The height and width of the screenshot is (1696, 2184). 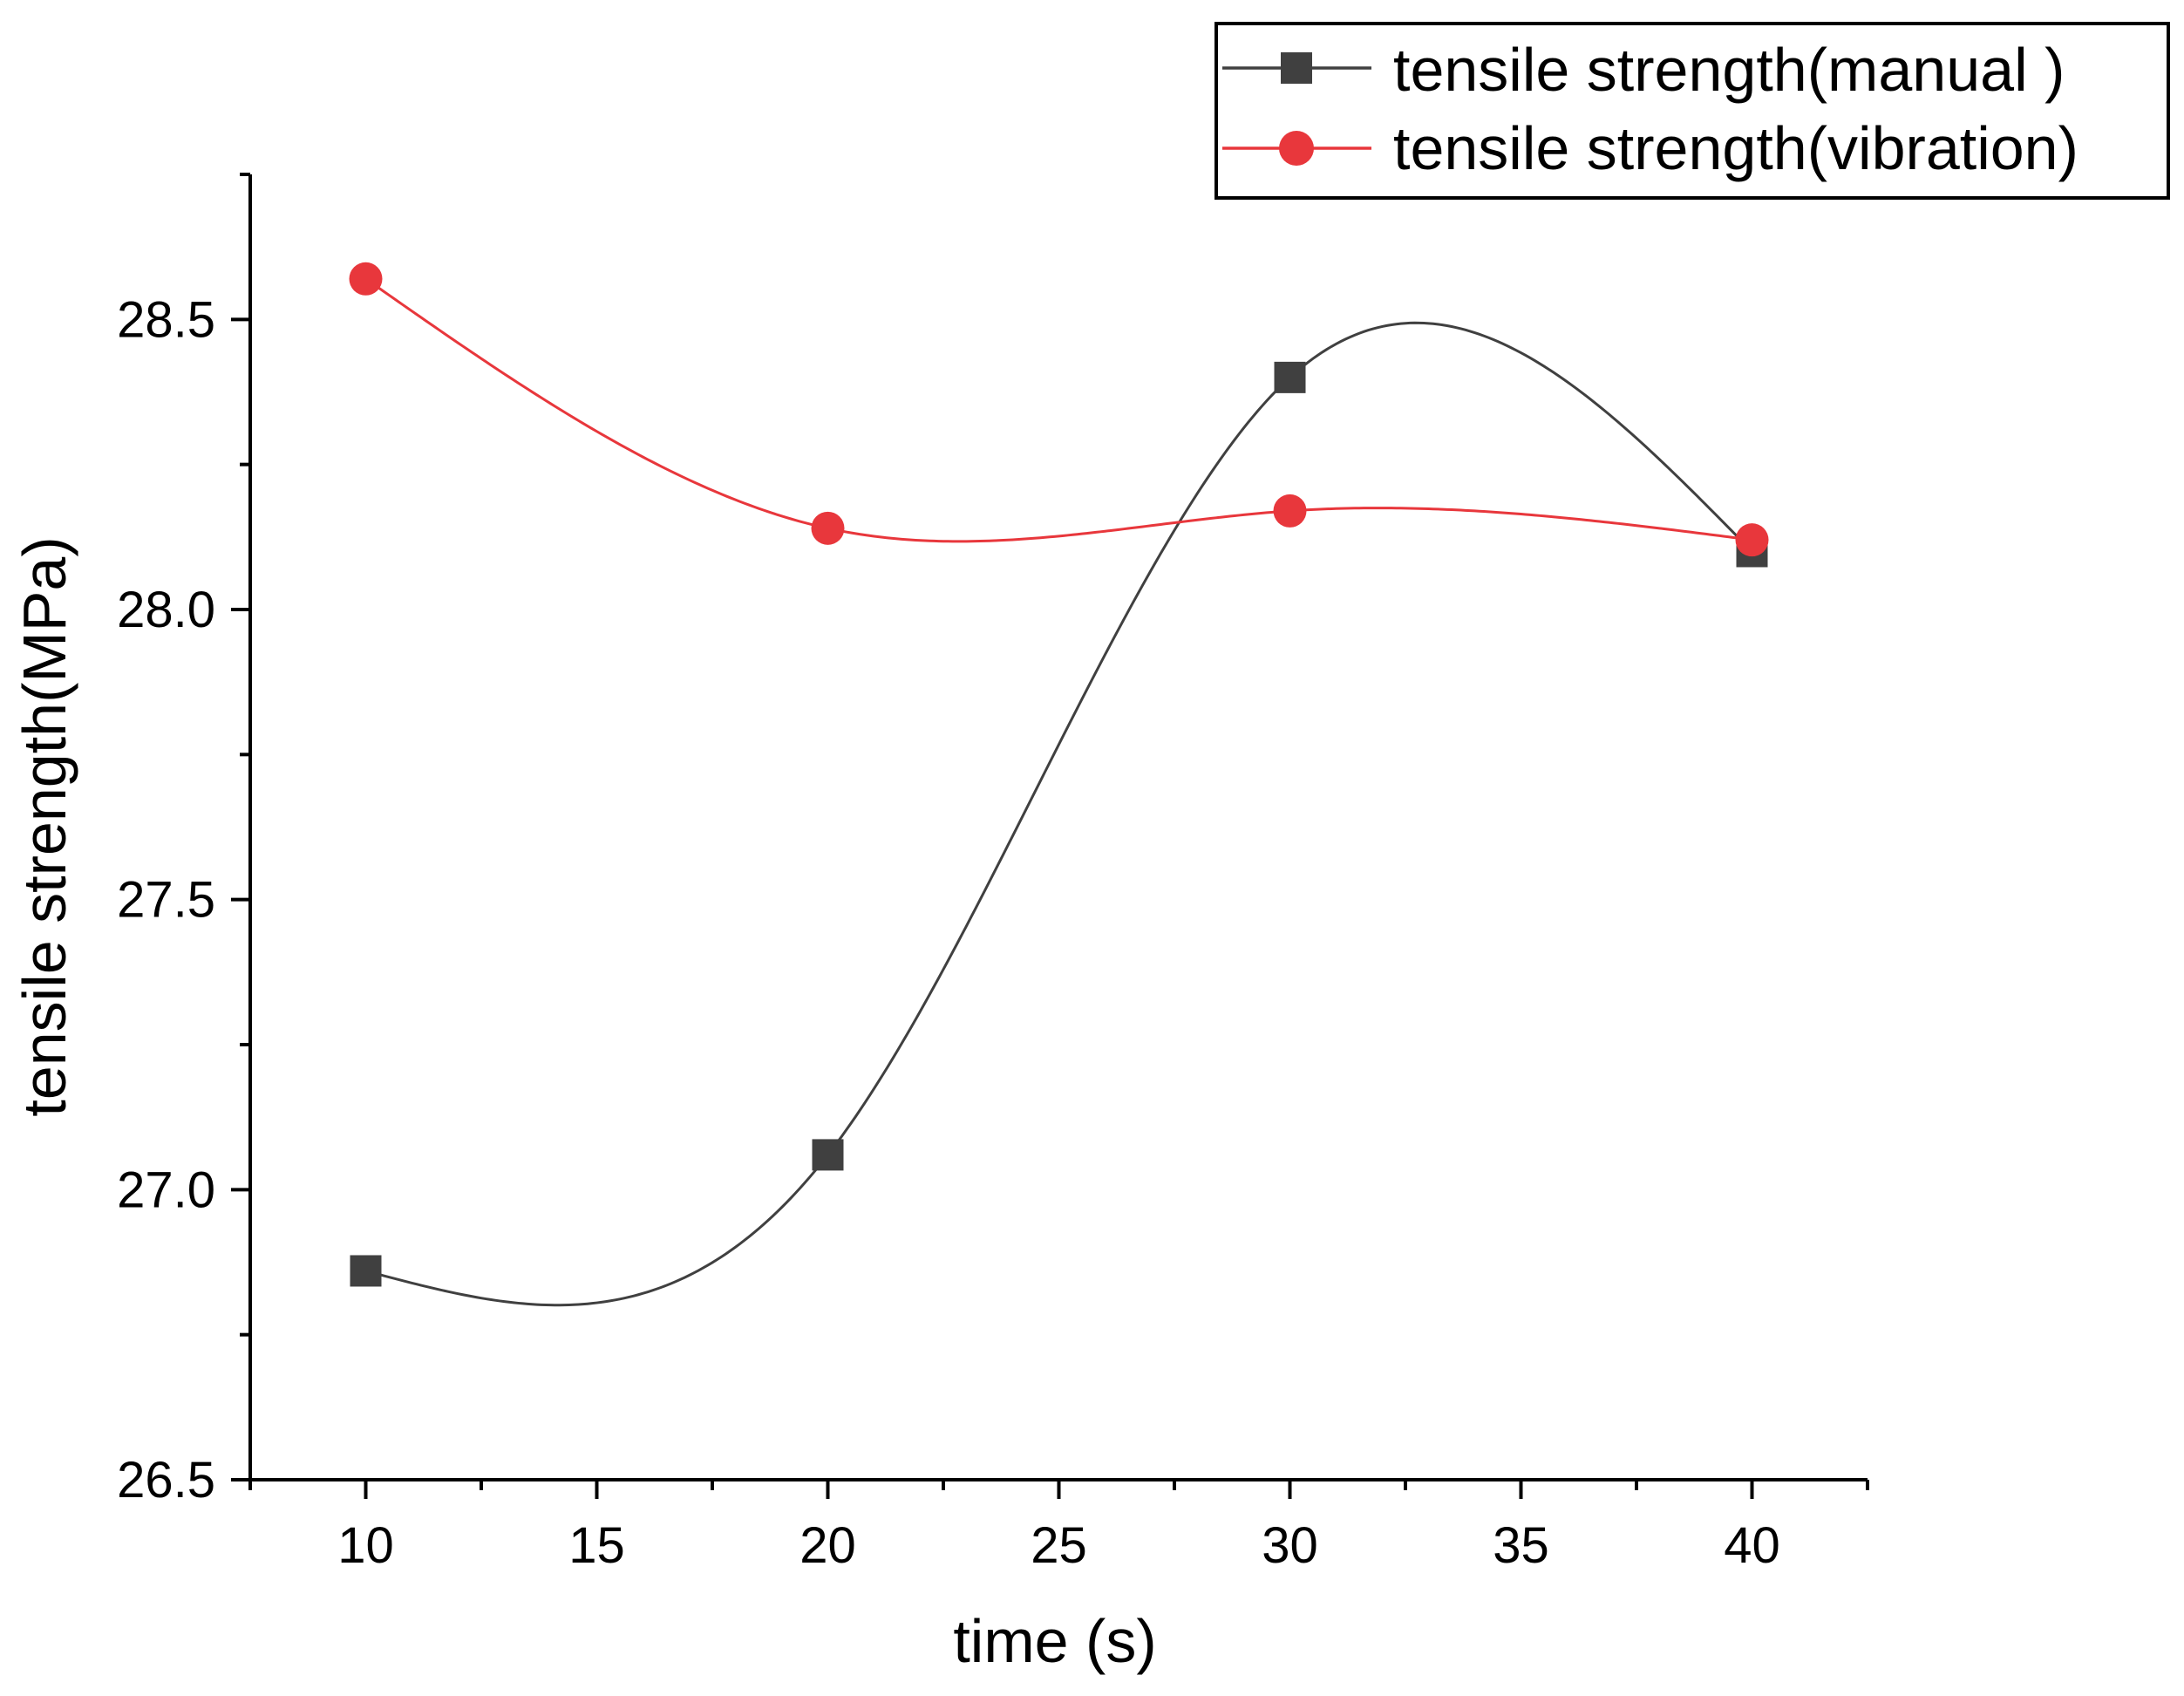 I want to click on series-line-vibration, so click(x=1058, y=410).